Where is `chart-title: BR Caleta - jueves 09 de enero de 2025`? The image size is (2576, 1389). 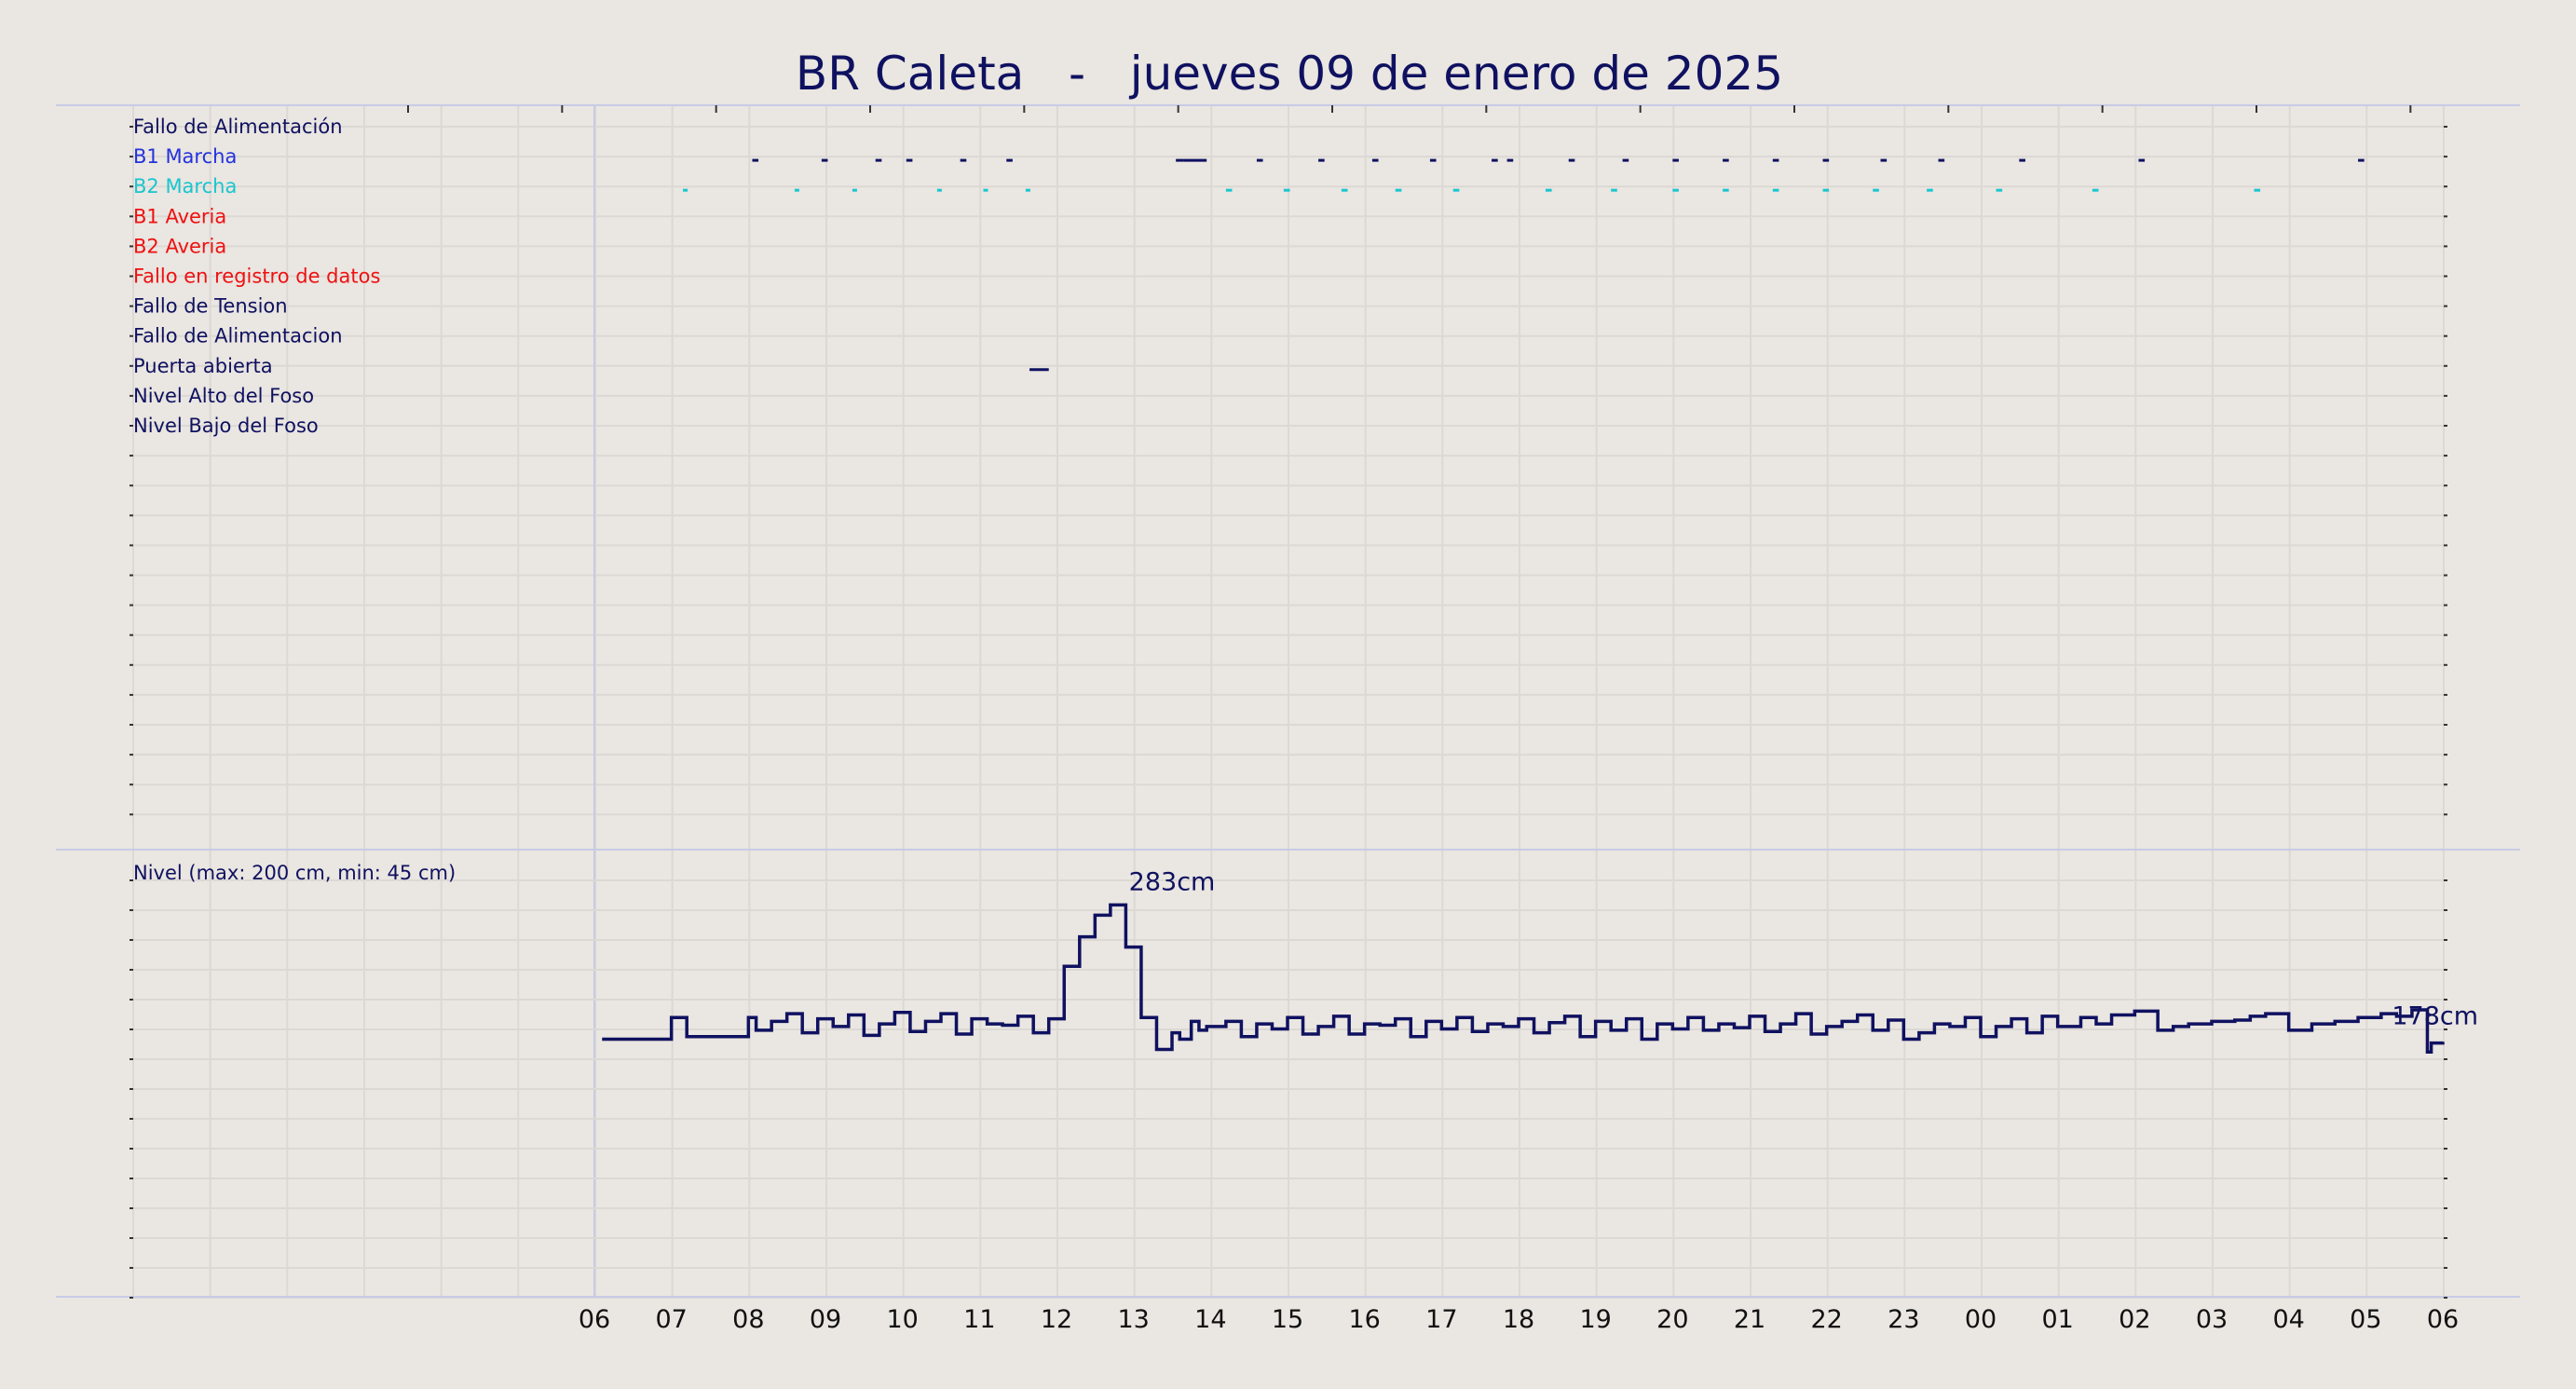
chart-title: BR Caleta - jueves 09 de enero de 2025 is located at coordinates (1289, 74).